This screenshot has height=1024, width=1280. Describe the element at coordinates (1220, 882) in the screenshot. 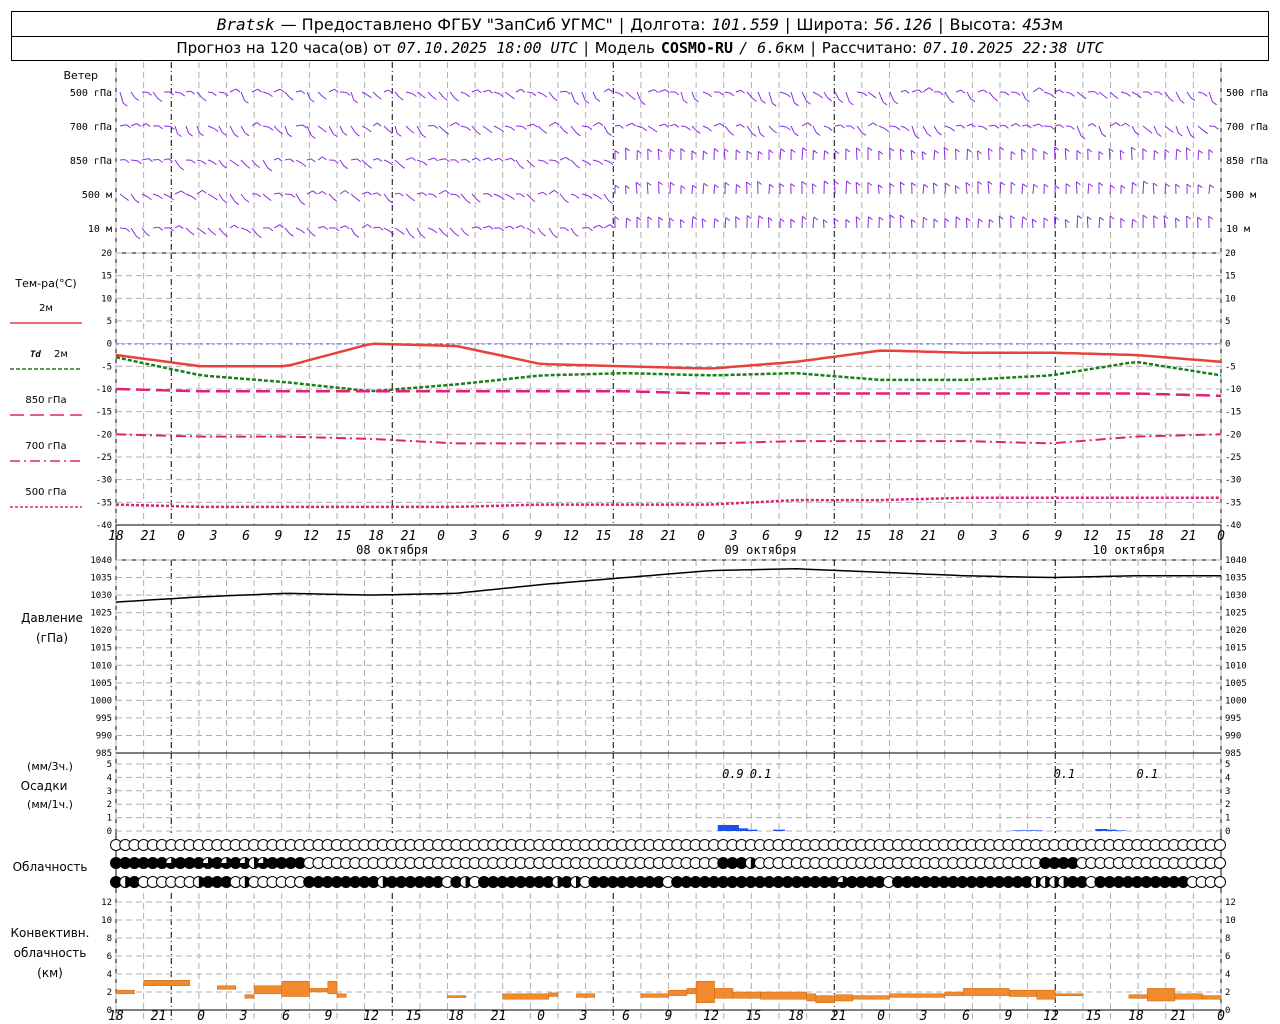

I see `cloud-circle` at that location.